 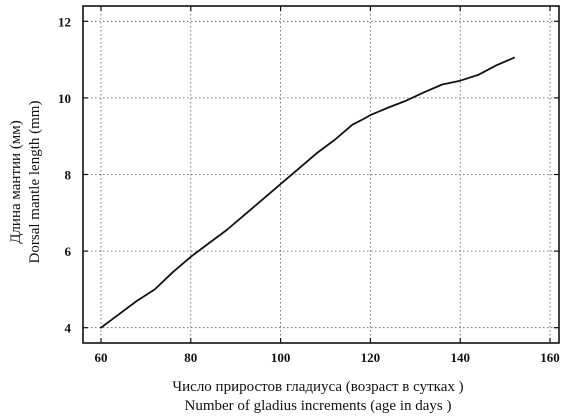 I want to click on x-tick-label: 60, so click(x=100, y=357).